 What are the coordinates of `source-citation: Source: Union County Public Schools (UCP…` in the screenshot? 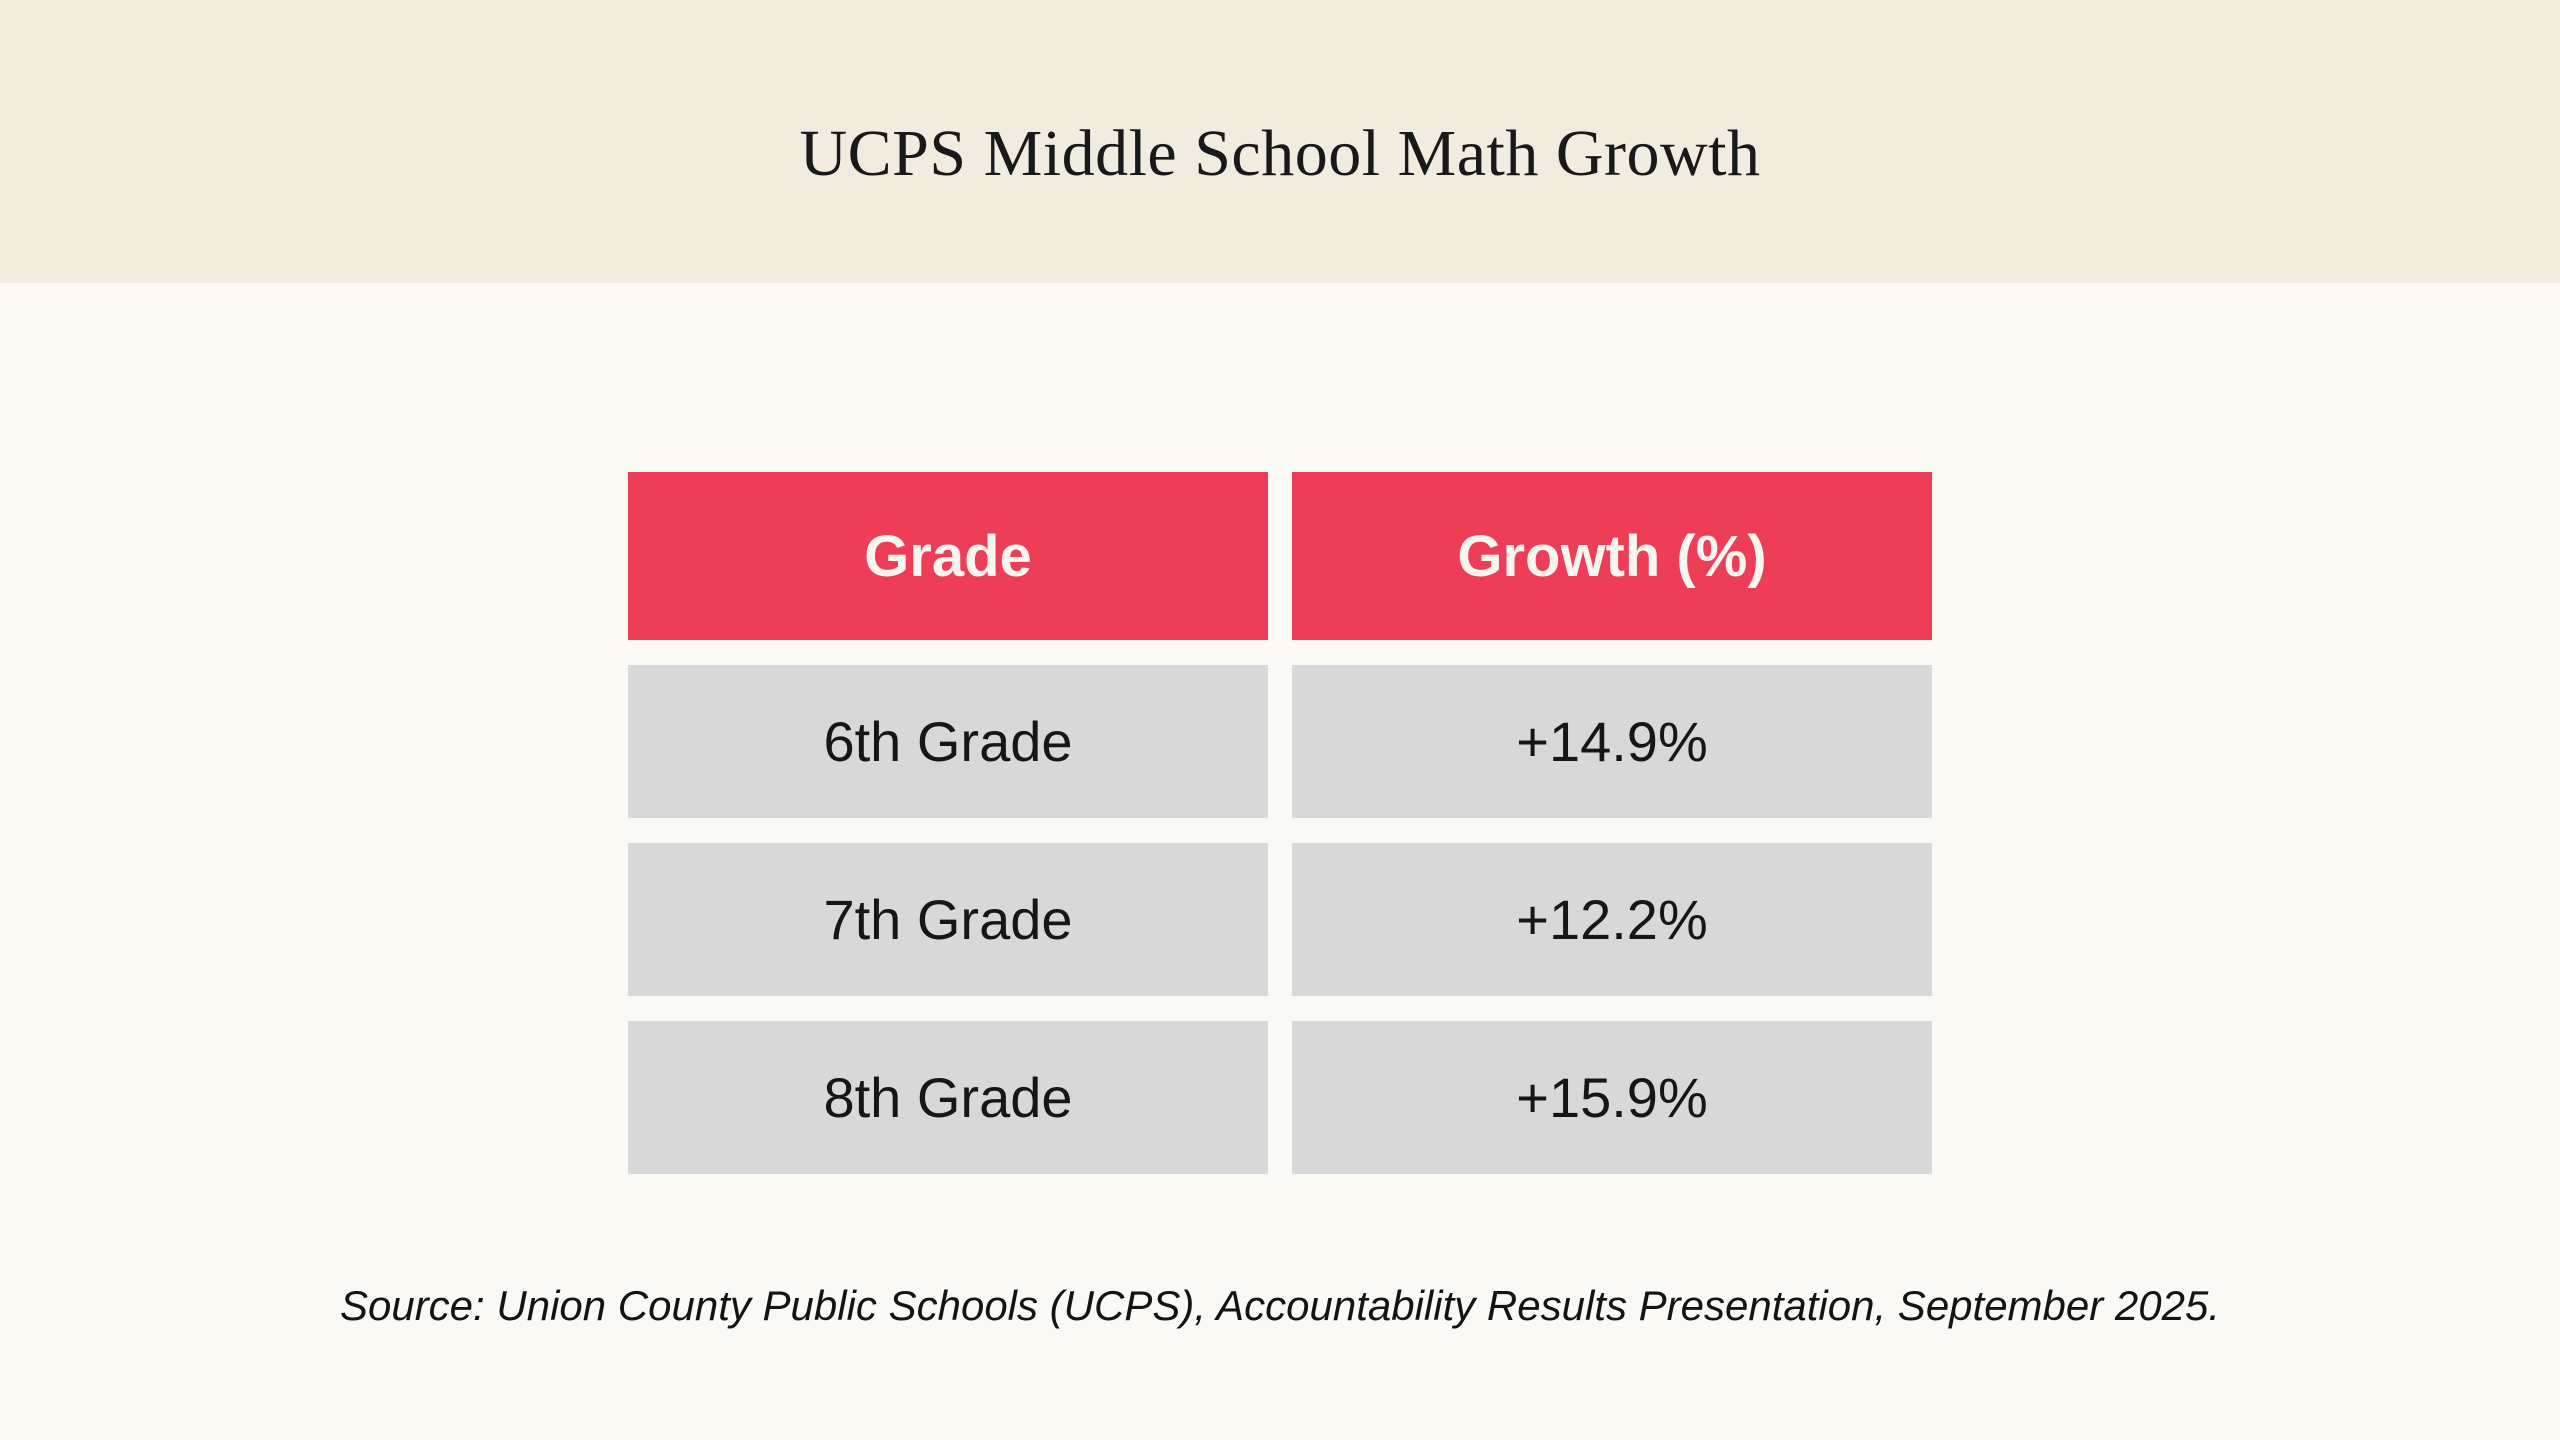 It's located at (1280, 1305).